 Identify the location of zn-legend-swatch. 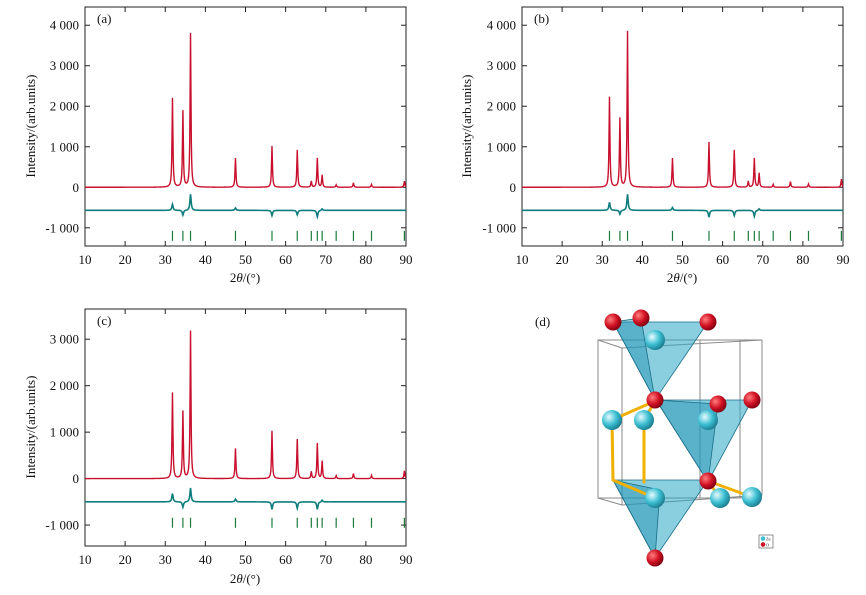
(763, 538).